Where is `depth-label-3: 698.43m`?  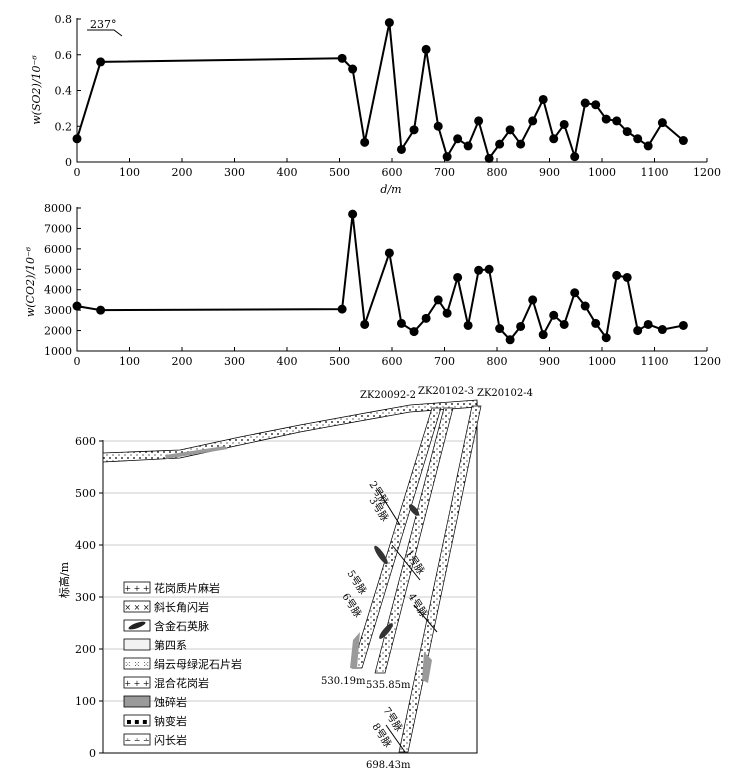
depth-label-3: 698.43m is located at coordinates (388, 765).